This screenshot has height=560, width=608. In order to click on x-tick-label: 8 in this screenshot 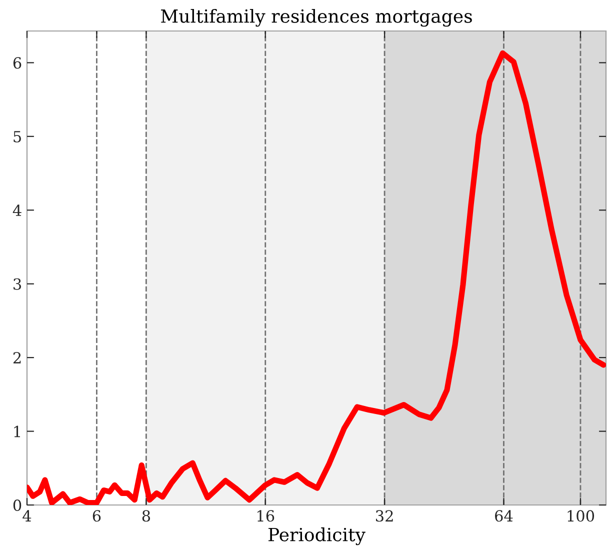, I will do `click(146, 516)`.